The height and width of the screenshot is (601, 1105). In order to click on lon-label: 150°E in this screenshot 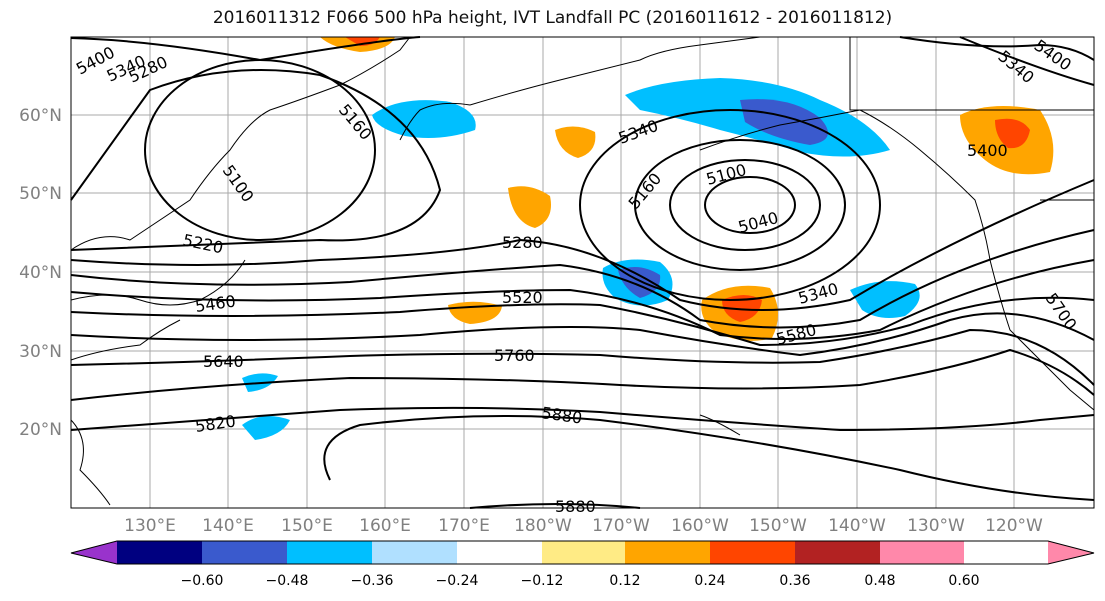, I will do `click(307, 526)`.